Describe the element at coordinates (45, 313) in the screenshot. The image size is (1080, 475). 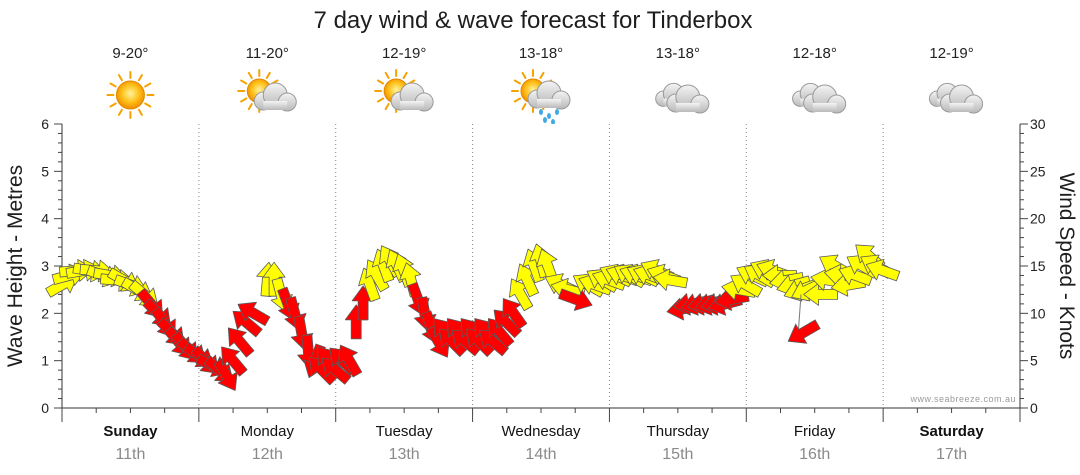
I see `left-tick-label: 2` at that location.